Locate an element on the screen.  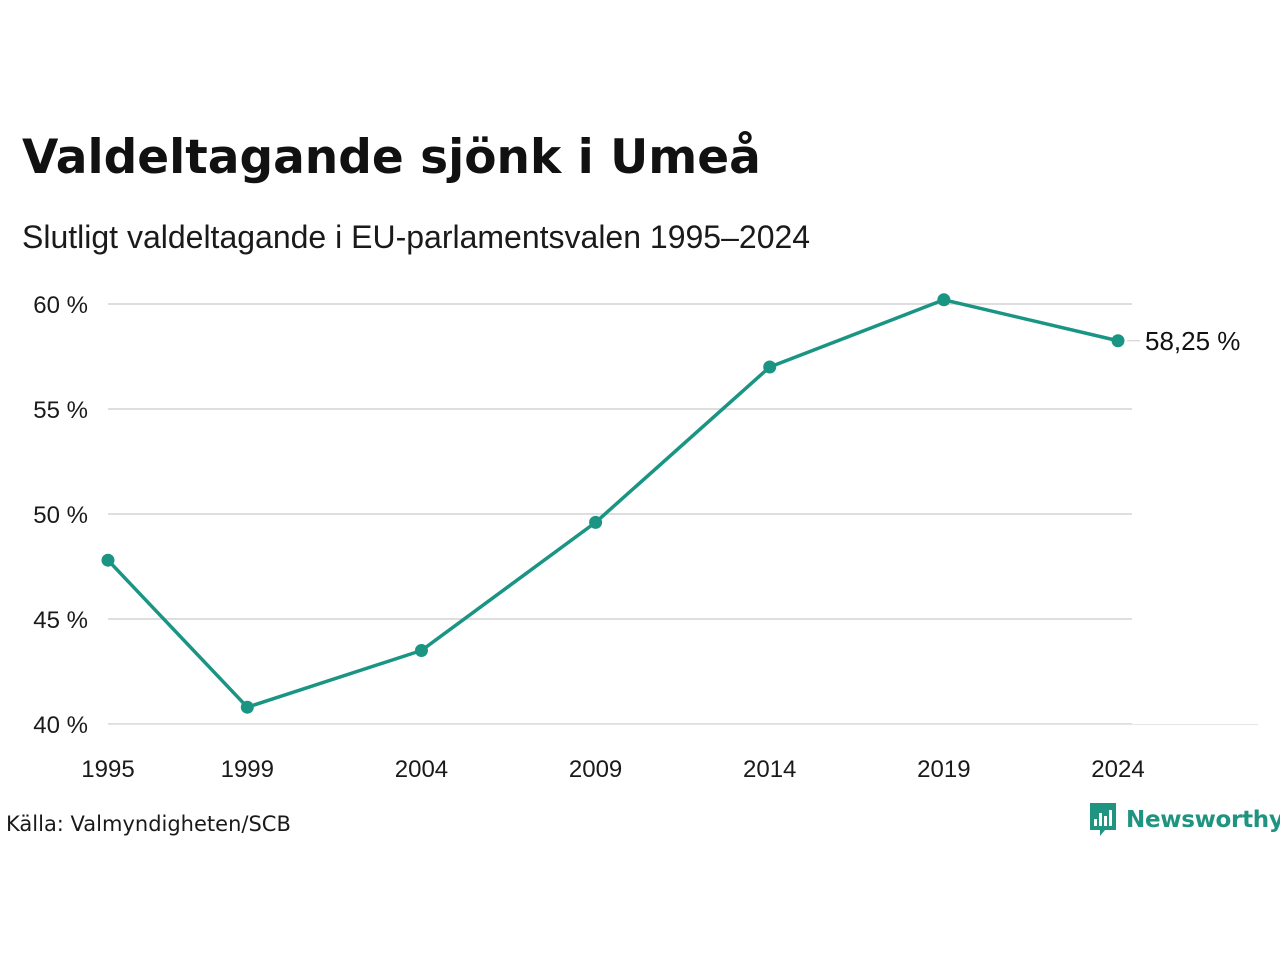
chart-title: Valdeltagande sjönk i Umeå is located at coordinates (391, 157).